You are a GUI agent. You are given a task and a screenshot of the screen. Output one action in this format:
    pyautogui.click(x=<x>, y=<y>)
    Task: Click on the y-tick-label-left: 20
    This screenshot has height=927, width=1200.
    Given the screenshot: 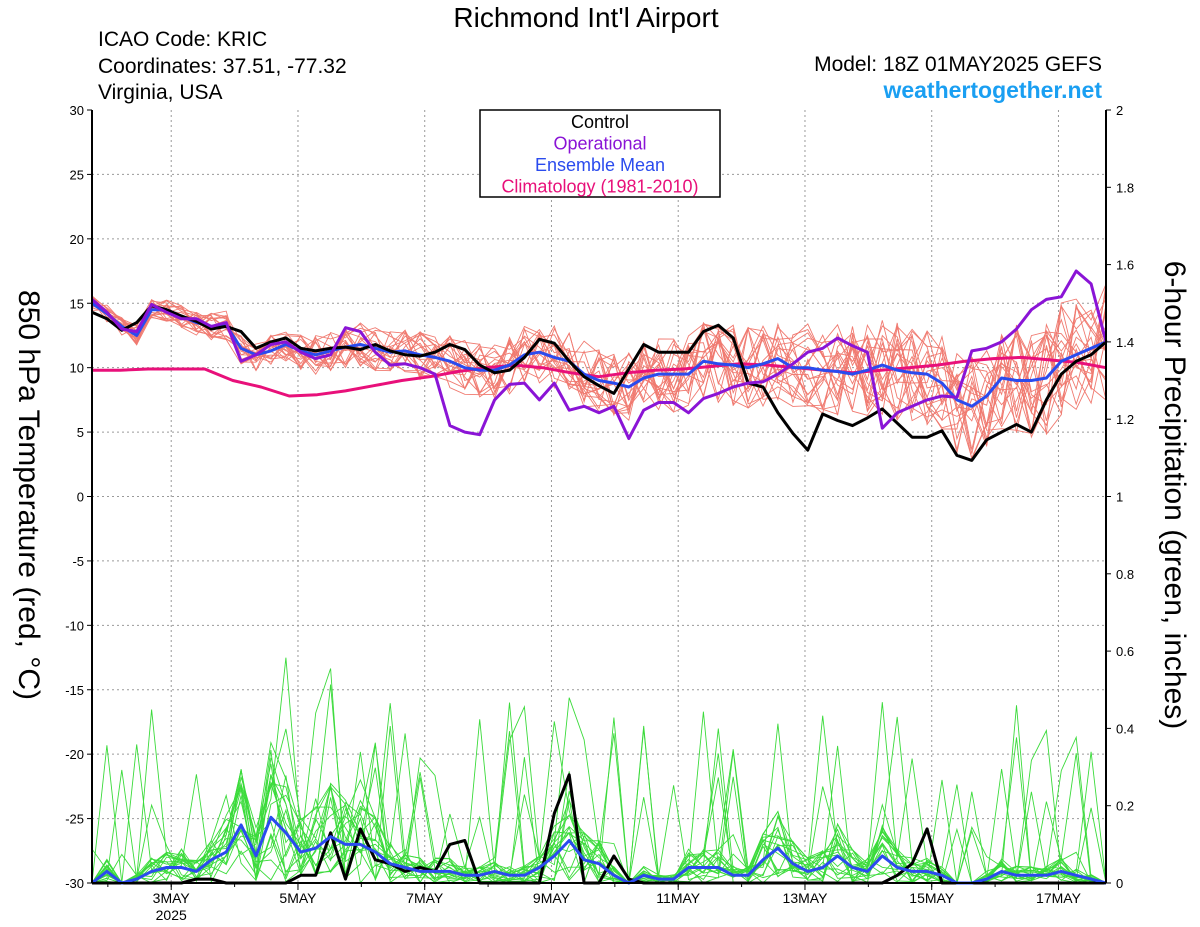 What is the action you would take?
    pyautogui.click(x=77, y=239)
    